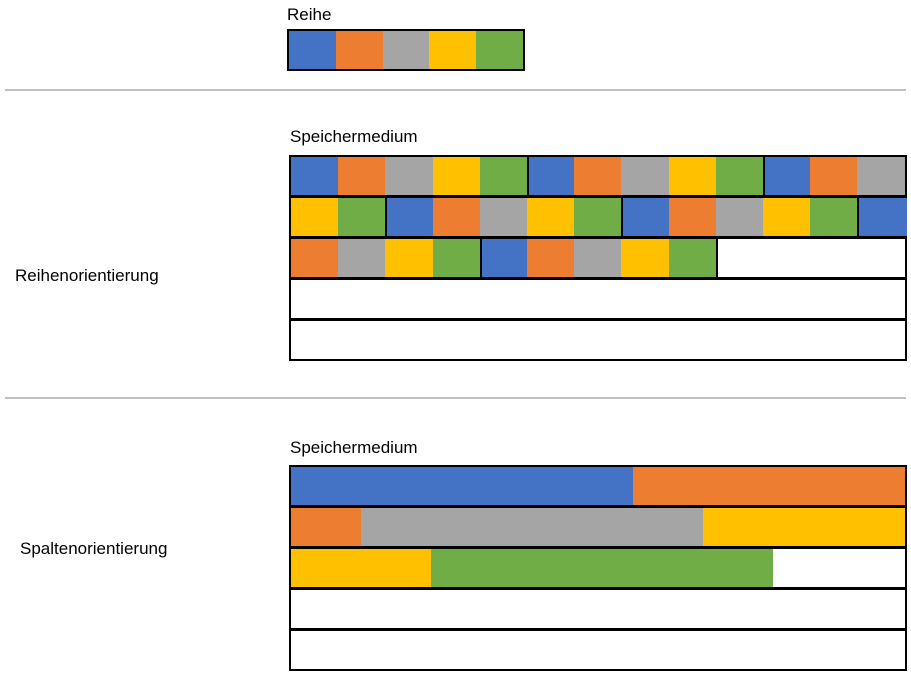 The height and width of the screenshot is (679, 911). I want to click on field-blue, so click(312, 50).